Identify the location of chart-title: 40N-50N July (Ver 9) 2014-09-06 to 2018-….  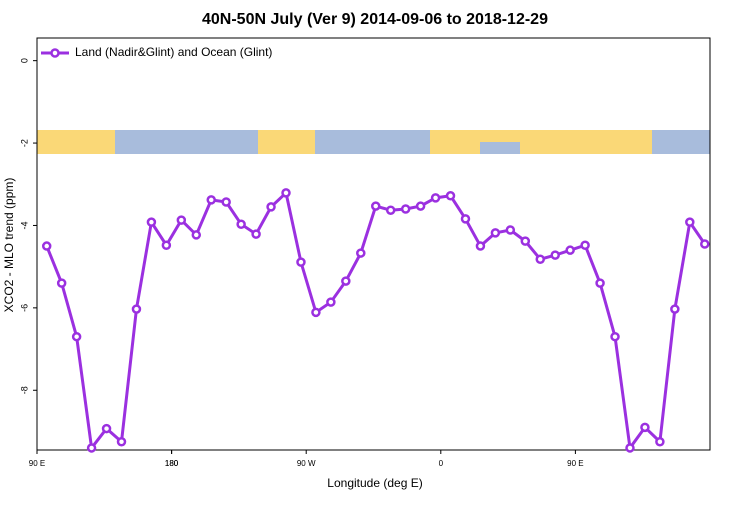
(375, 19).